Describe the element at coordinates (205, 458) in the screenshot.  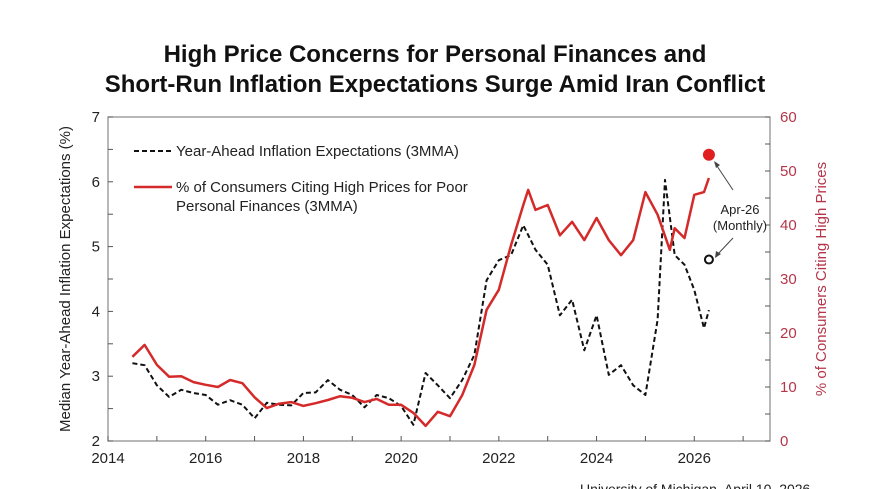
I see `x-tick-label: 2016` at that location.